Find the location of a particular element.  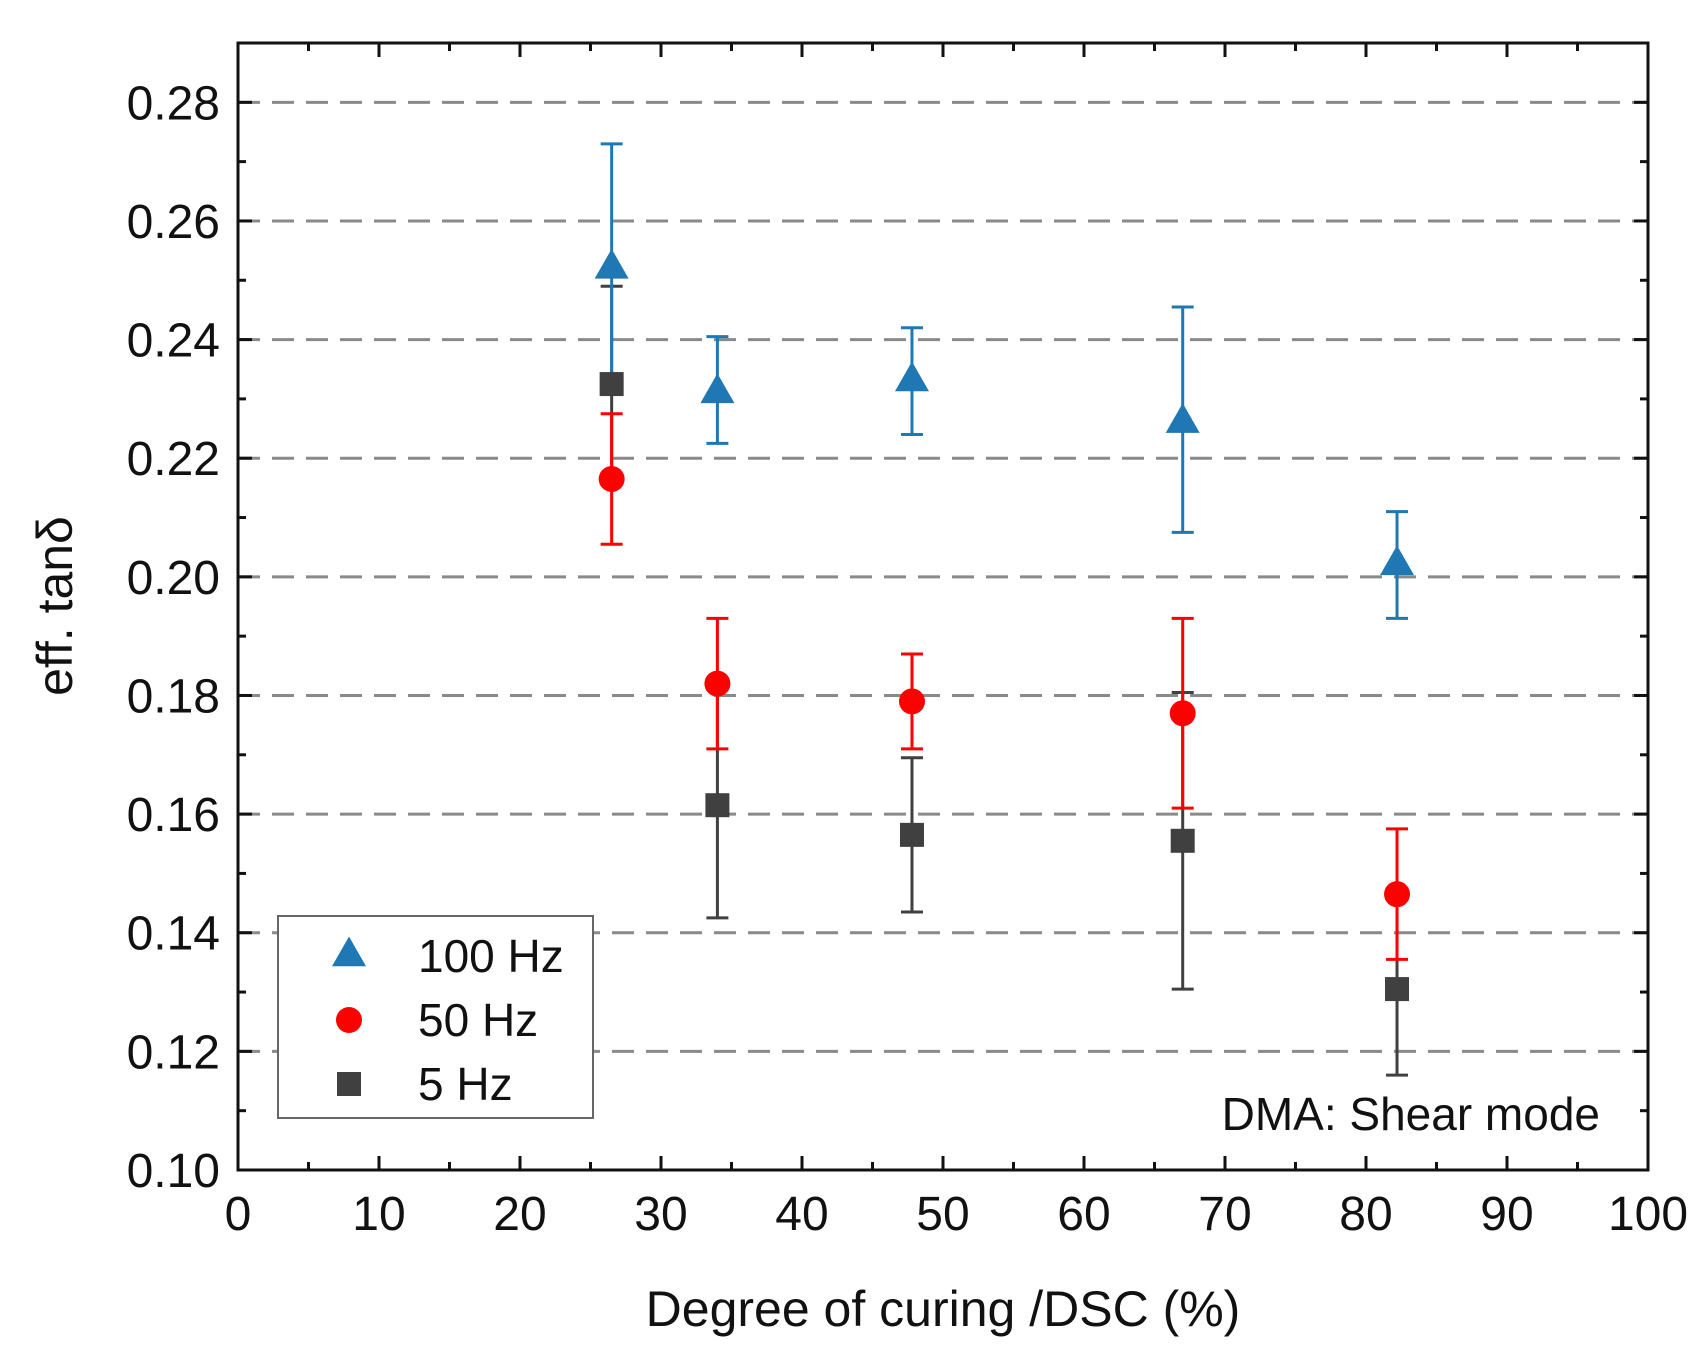

legend-marker-square is located at coordinates (349, 1084).